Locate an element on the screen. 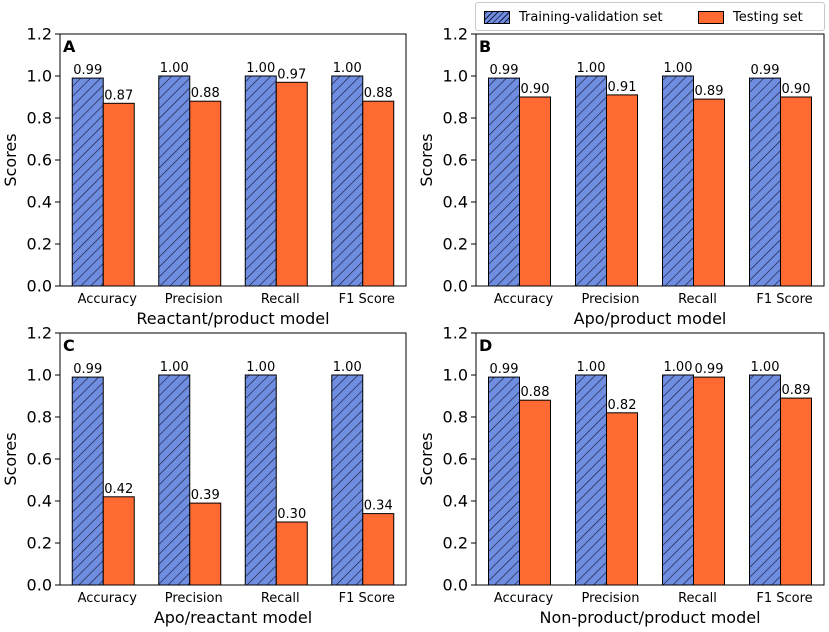 Image resolution: width=829 pixels, height=632 pixels. panel-d-ytick-label: 0.2 is located at coordinates (455, 543).